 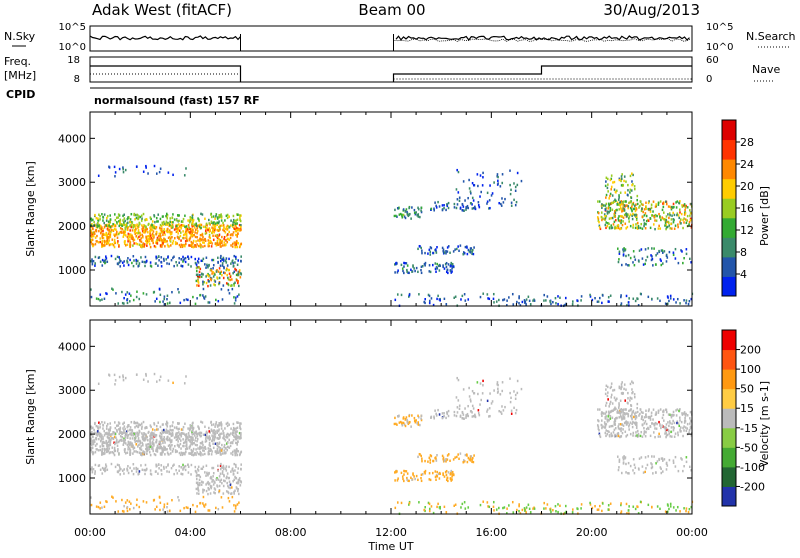 I want to click on power-colorbar-segment, so click(x=729, y=150).